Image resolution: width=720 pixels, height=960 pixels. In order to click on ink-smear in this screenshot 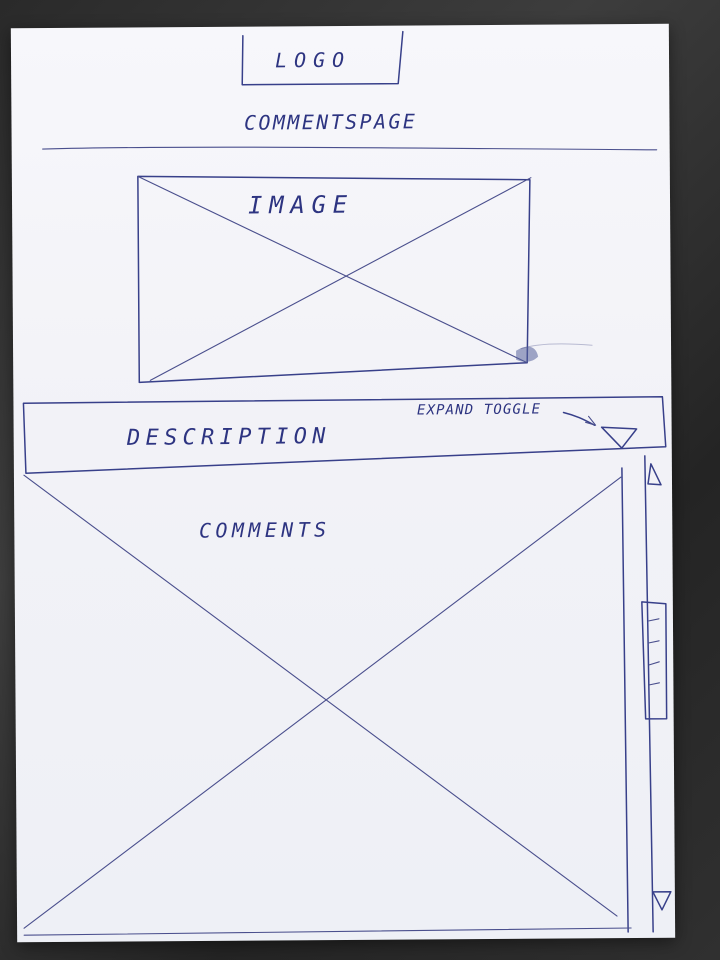, I will do `click(556, 346)`.